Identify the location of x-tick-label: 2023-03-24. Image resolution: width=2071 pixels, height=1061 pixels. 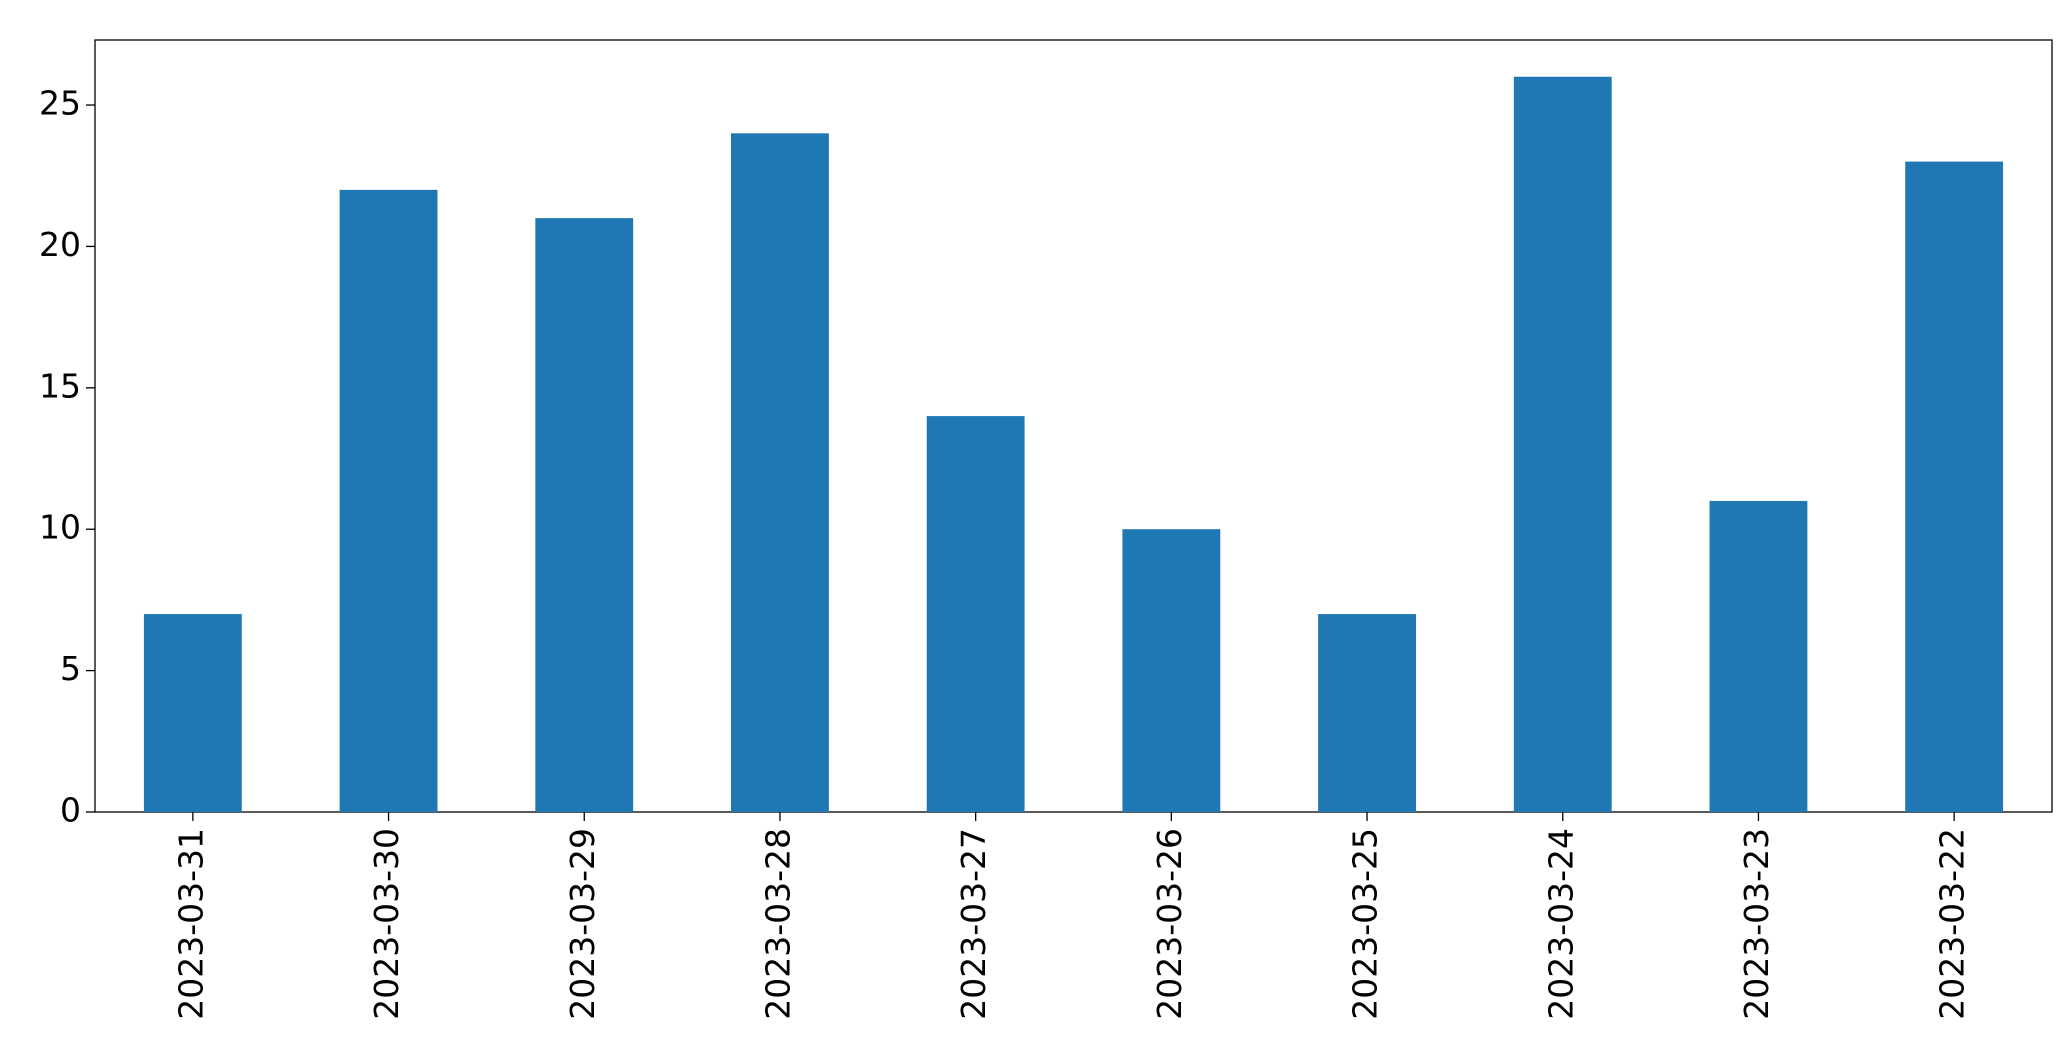
(1560, 924).